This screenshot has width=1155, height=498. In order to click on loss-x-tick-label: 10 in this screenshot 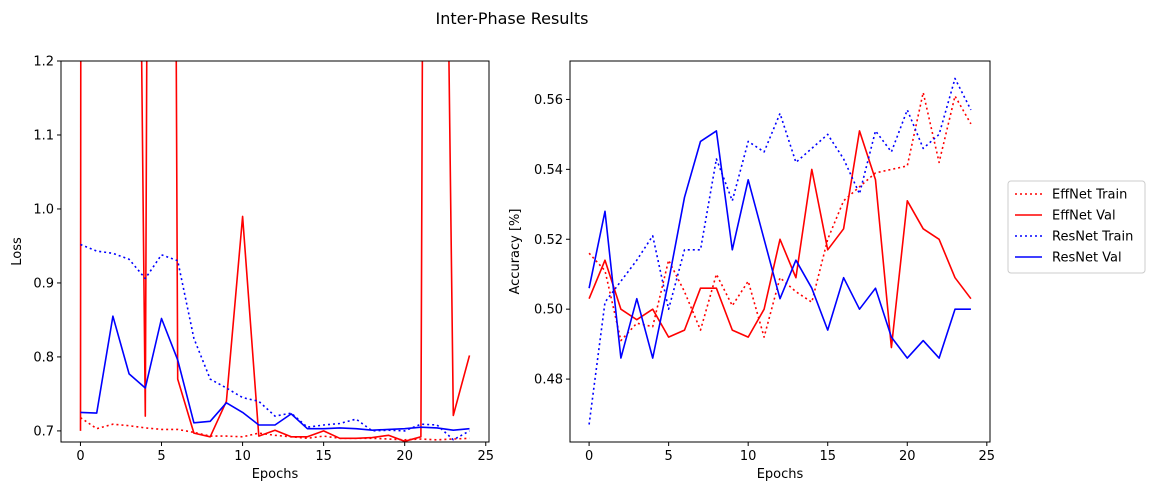, I will do `click(242, 456)`.